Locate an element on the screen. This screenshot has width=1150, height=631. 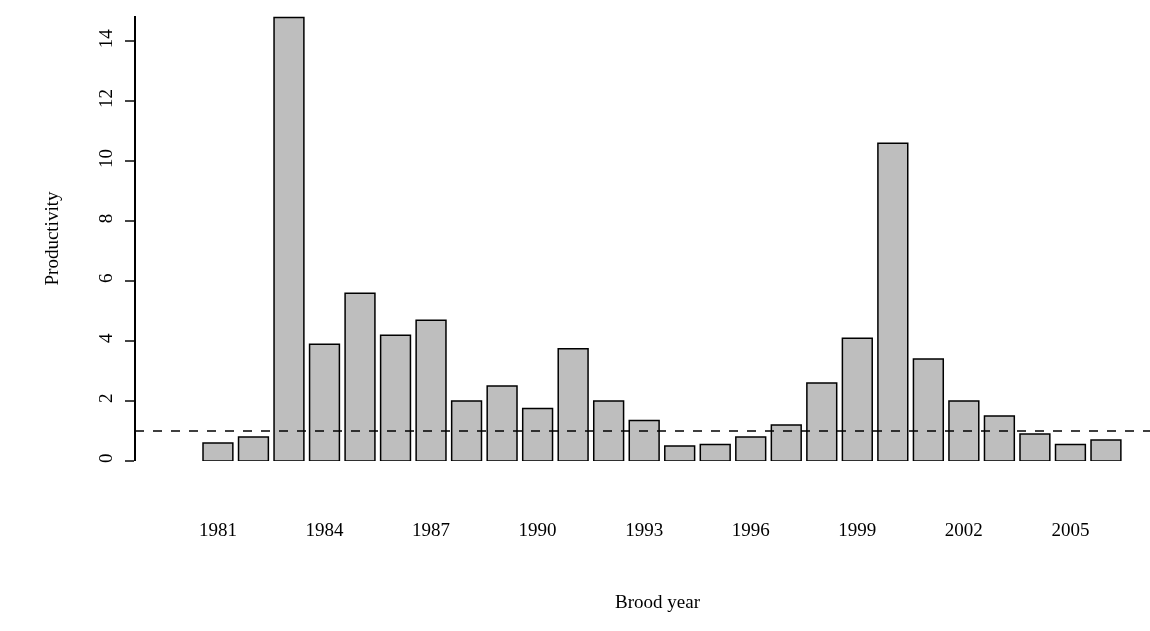
x-tick-label: 1981 is located at coordinates (217, 529).